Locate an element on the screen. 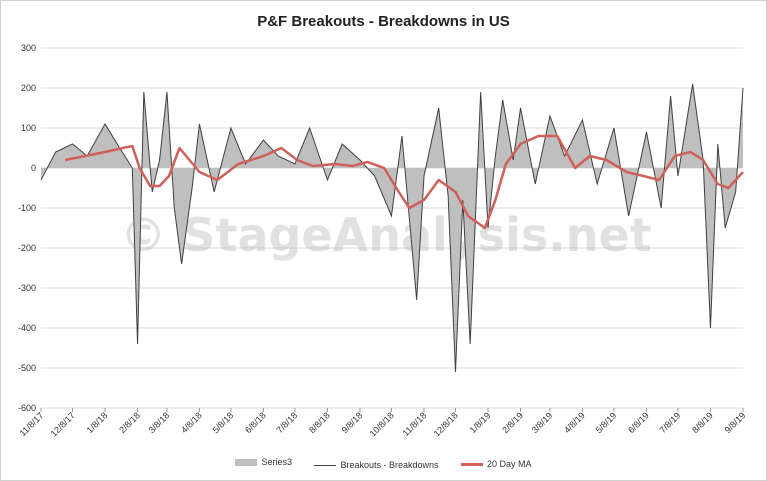 This screenshot has height=481, width=767. x-tick-label: 1/8/19 is located at coordinates (480, 422).